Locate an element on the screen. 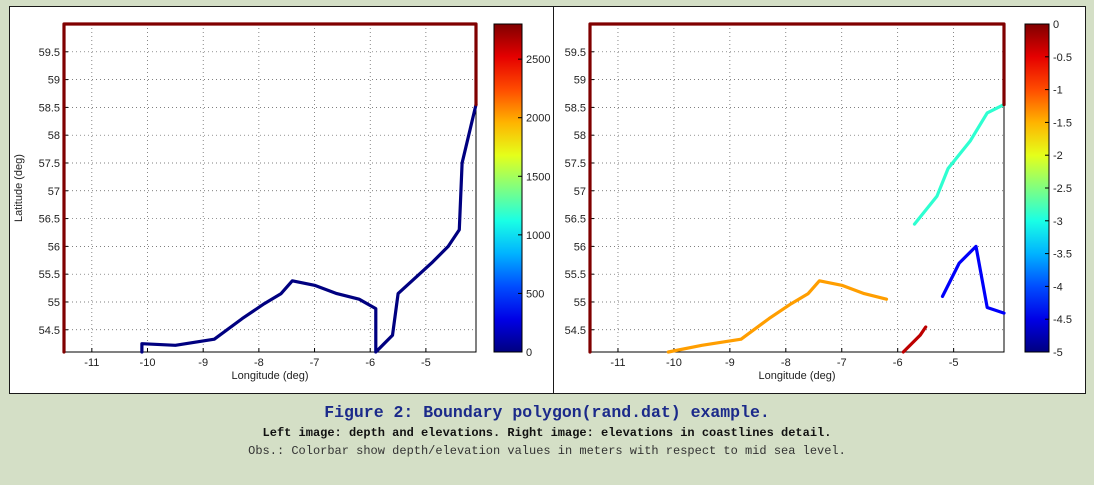 This screenshot has width=1094, height=485. colorbar-tick-label: 1000 is located at coordinates (538, 236).